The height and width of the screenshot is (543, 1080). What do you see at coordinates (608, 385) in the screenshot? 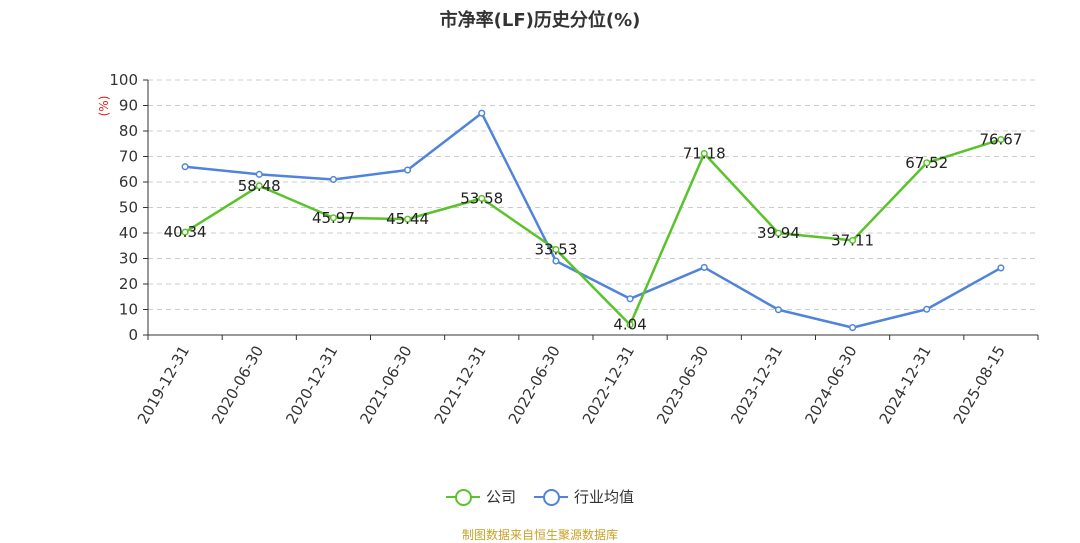
I see `x-tick-label: 2022-12-31` at bounding box center [608, 385].